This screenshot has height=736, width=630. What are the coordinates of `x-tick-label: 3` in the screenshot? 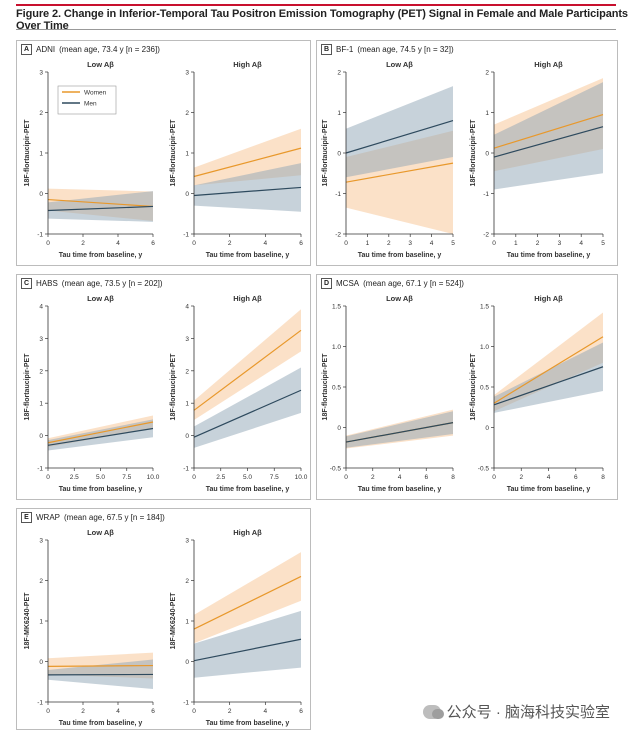 It's located at (410, 243).